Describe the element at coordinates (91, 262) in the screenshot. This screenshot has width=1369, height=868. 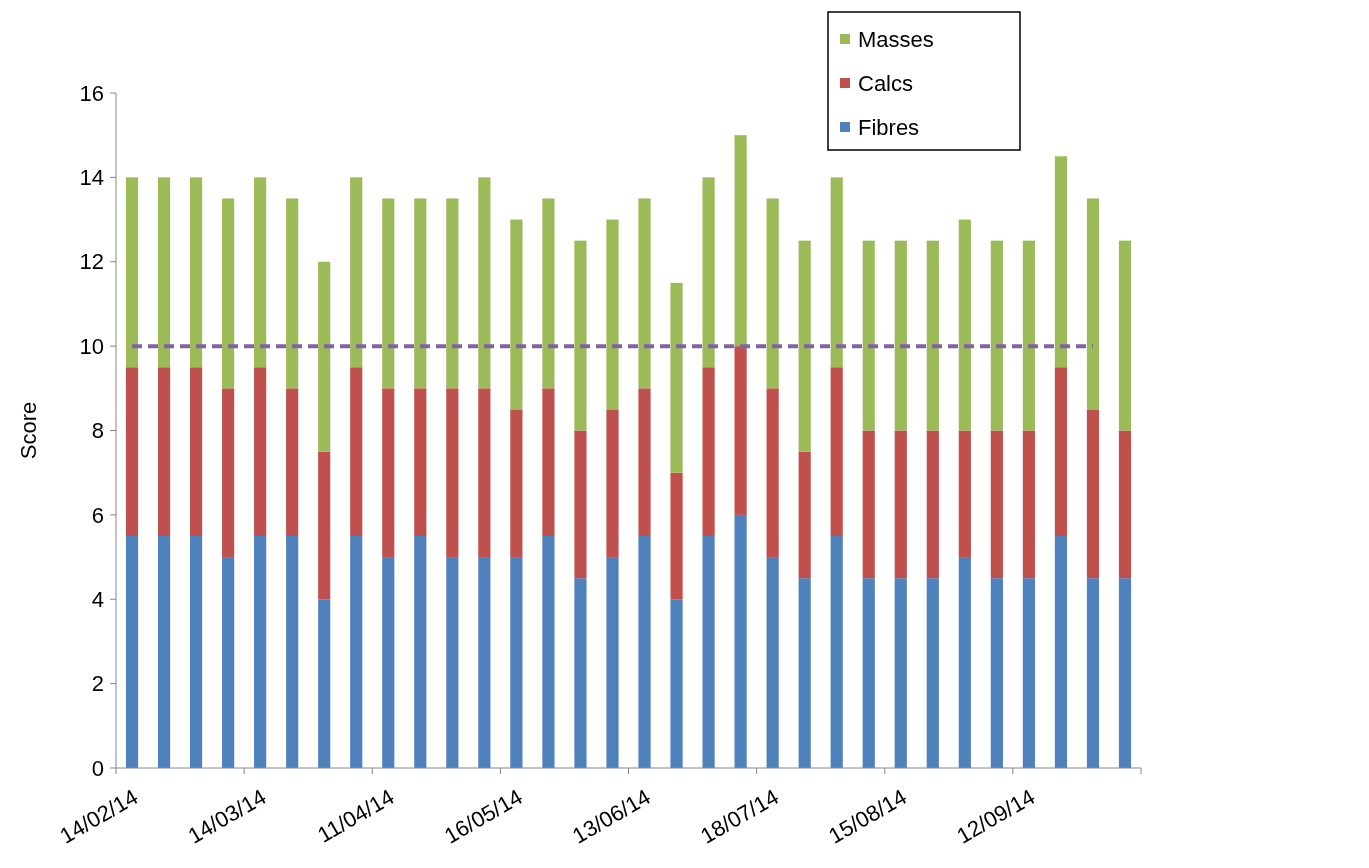
I see `y-tick-label: 12` at that location.